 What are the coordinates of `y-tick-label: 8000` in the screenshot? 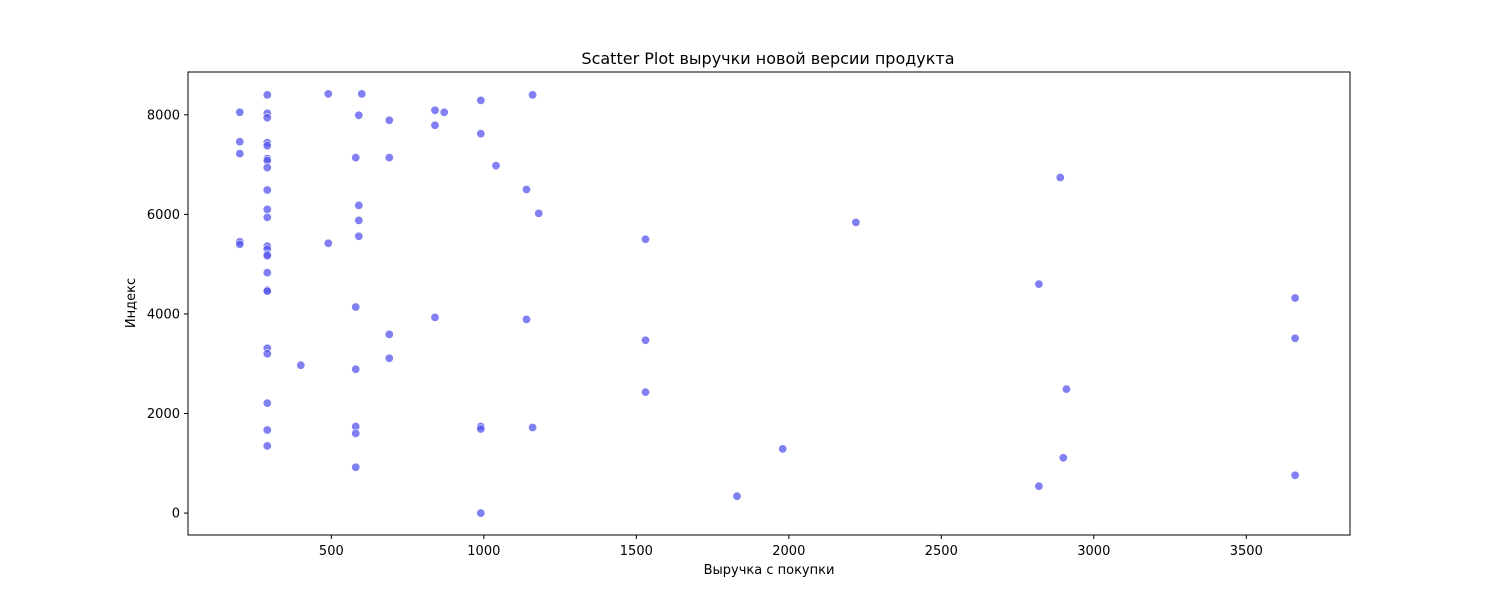 It's located at (163, 115).